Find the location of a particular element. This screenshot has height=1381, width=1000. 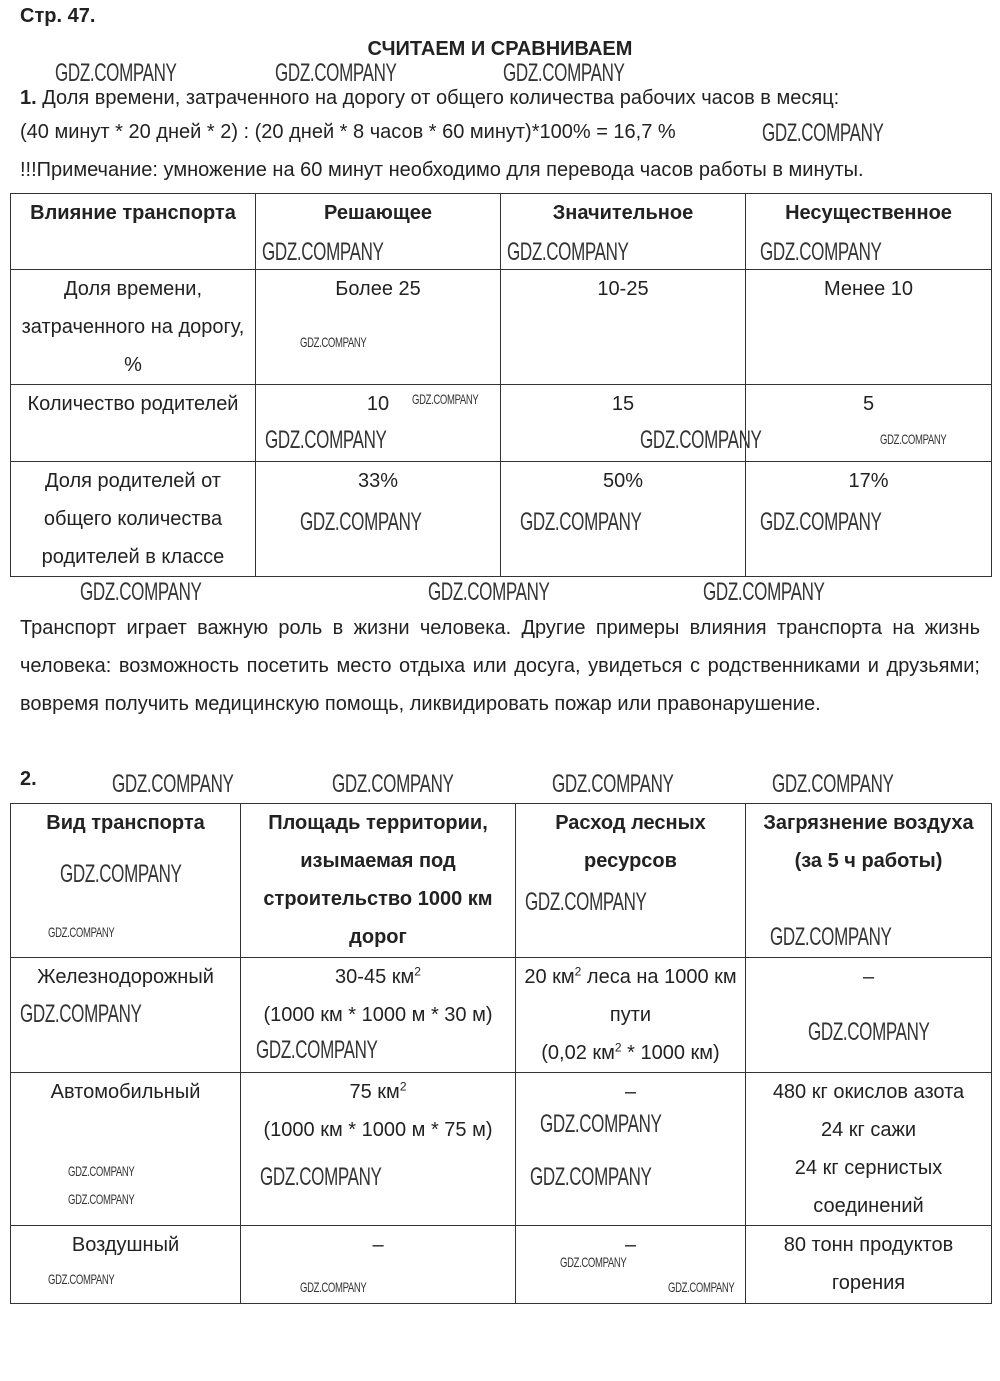

table-cell: 17% is located at coordinates (868, 519).